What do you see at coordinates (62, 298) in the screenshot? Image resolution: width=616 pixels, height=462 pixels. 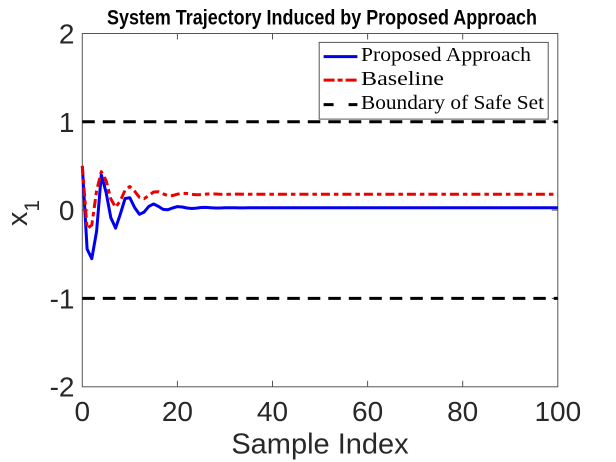 I see `svg-text: -1` at bounding box center [62, 298].